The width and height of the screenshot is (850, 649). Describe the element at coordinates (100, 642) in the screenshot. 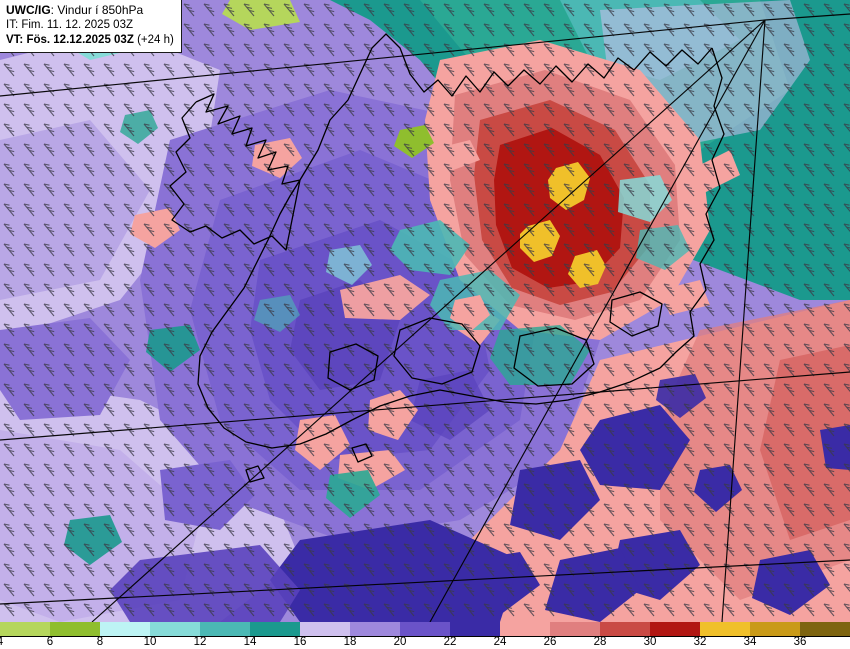

I see `colorbar-tick: 8` at that location.